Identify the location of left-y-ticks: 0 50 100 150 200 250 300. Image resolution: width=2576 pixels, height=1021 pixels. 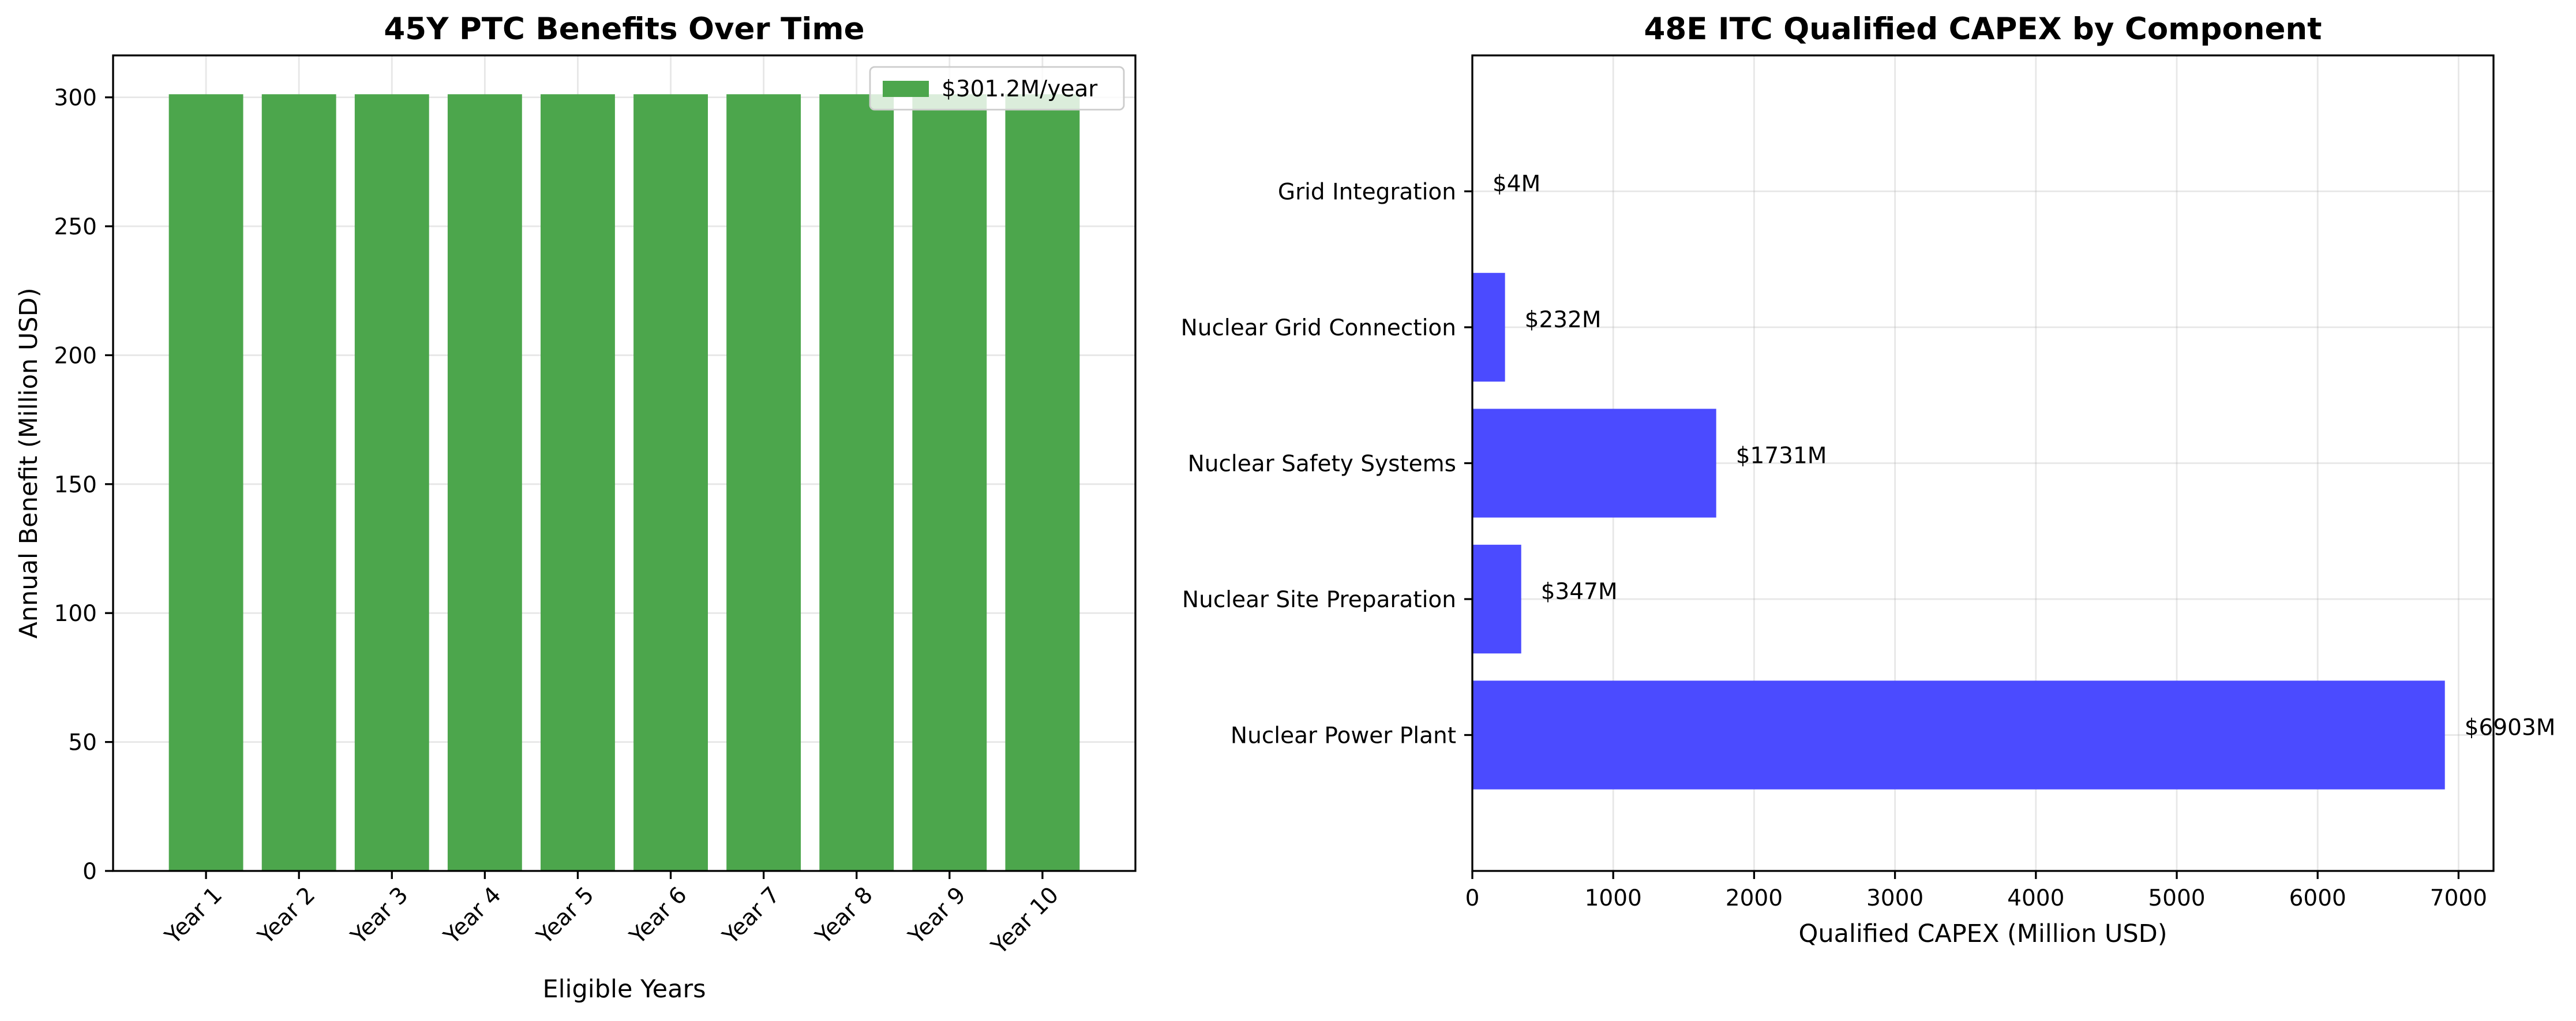
(83, 485).